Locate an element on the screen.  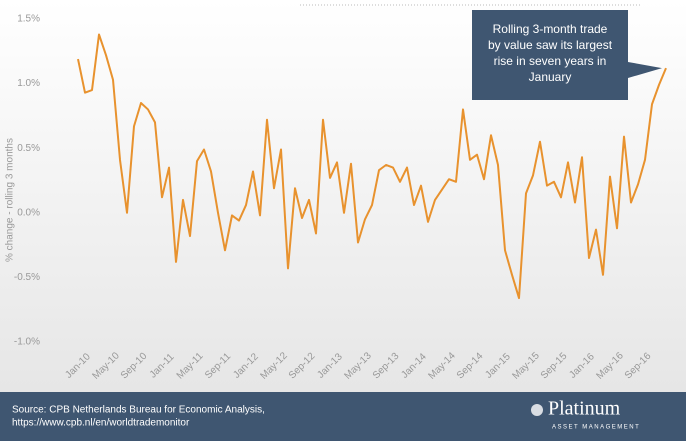
y-tick-label: 0.5% is located at coordinates (28, 148).